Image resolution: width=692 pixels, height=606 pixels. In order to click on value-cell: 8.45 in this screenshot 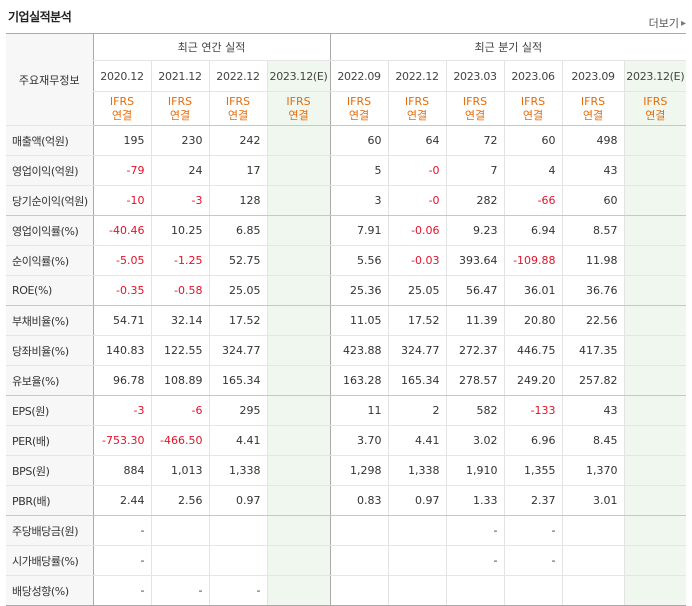, I will do `click(593, 440)`.